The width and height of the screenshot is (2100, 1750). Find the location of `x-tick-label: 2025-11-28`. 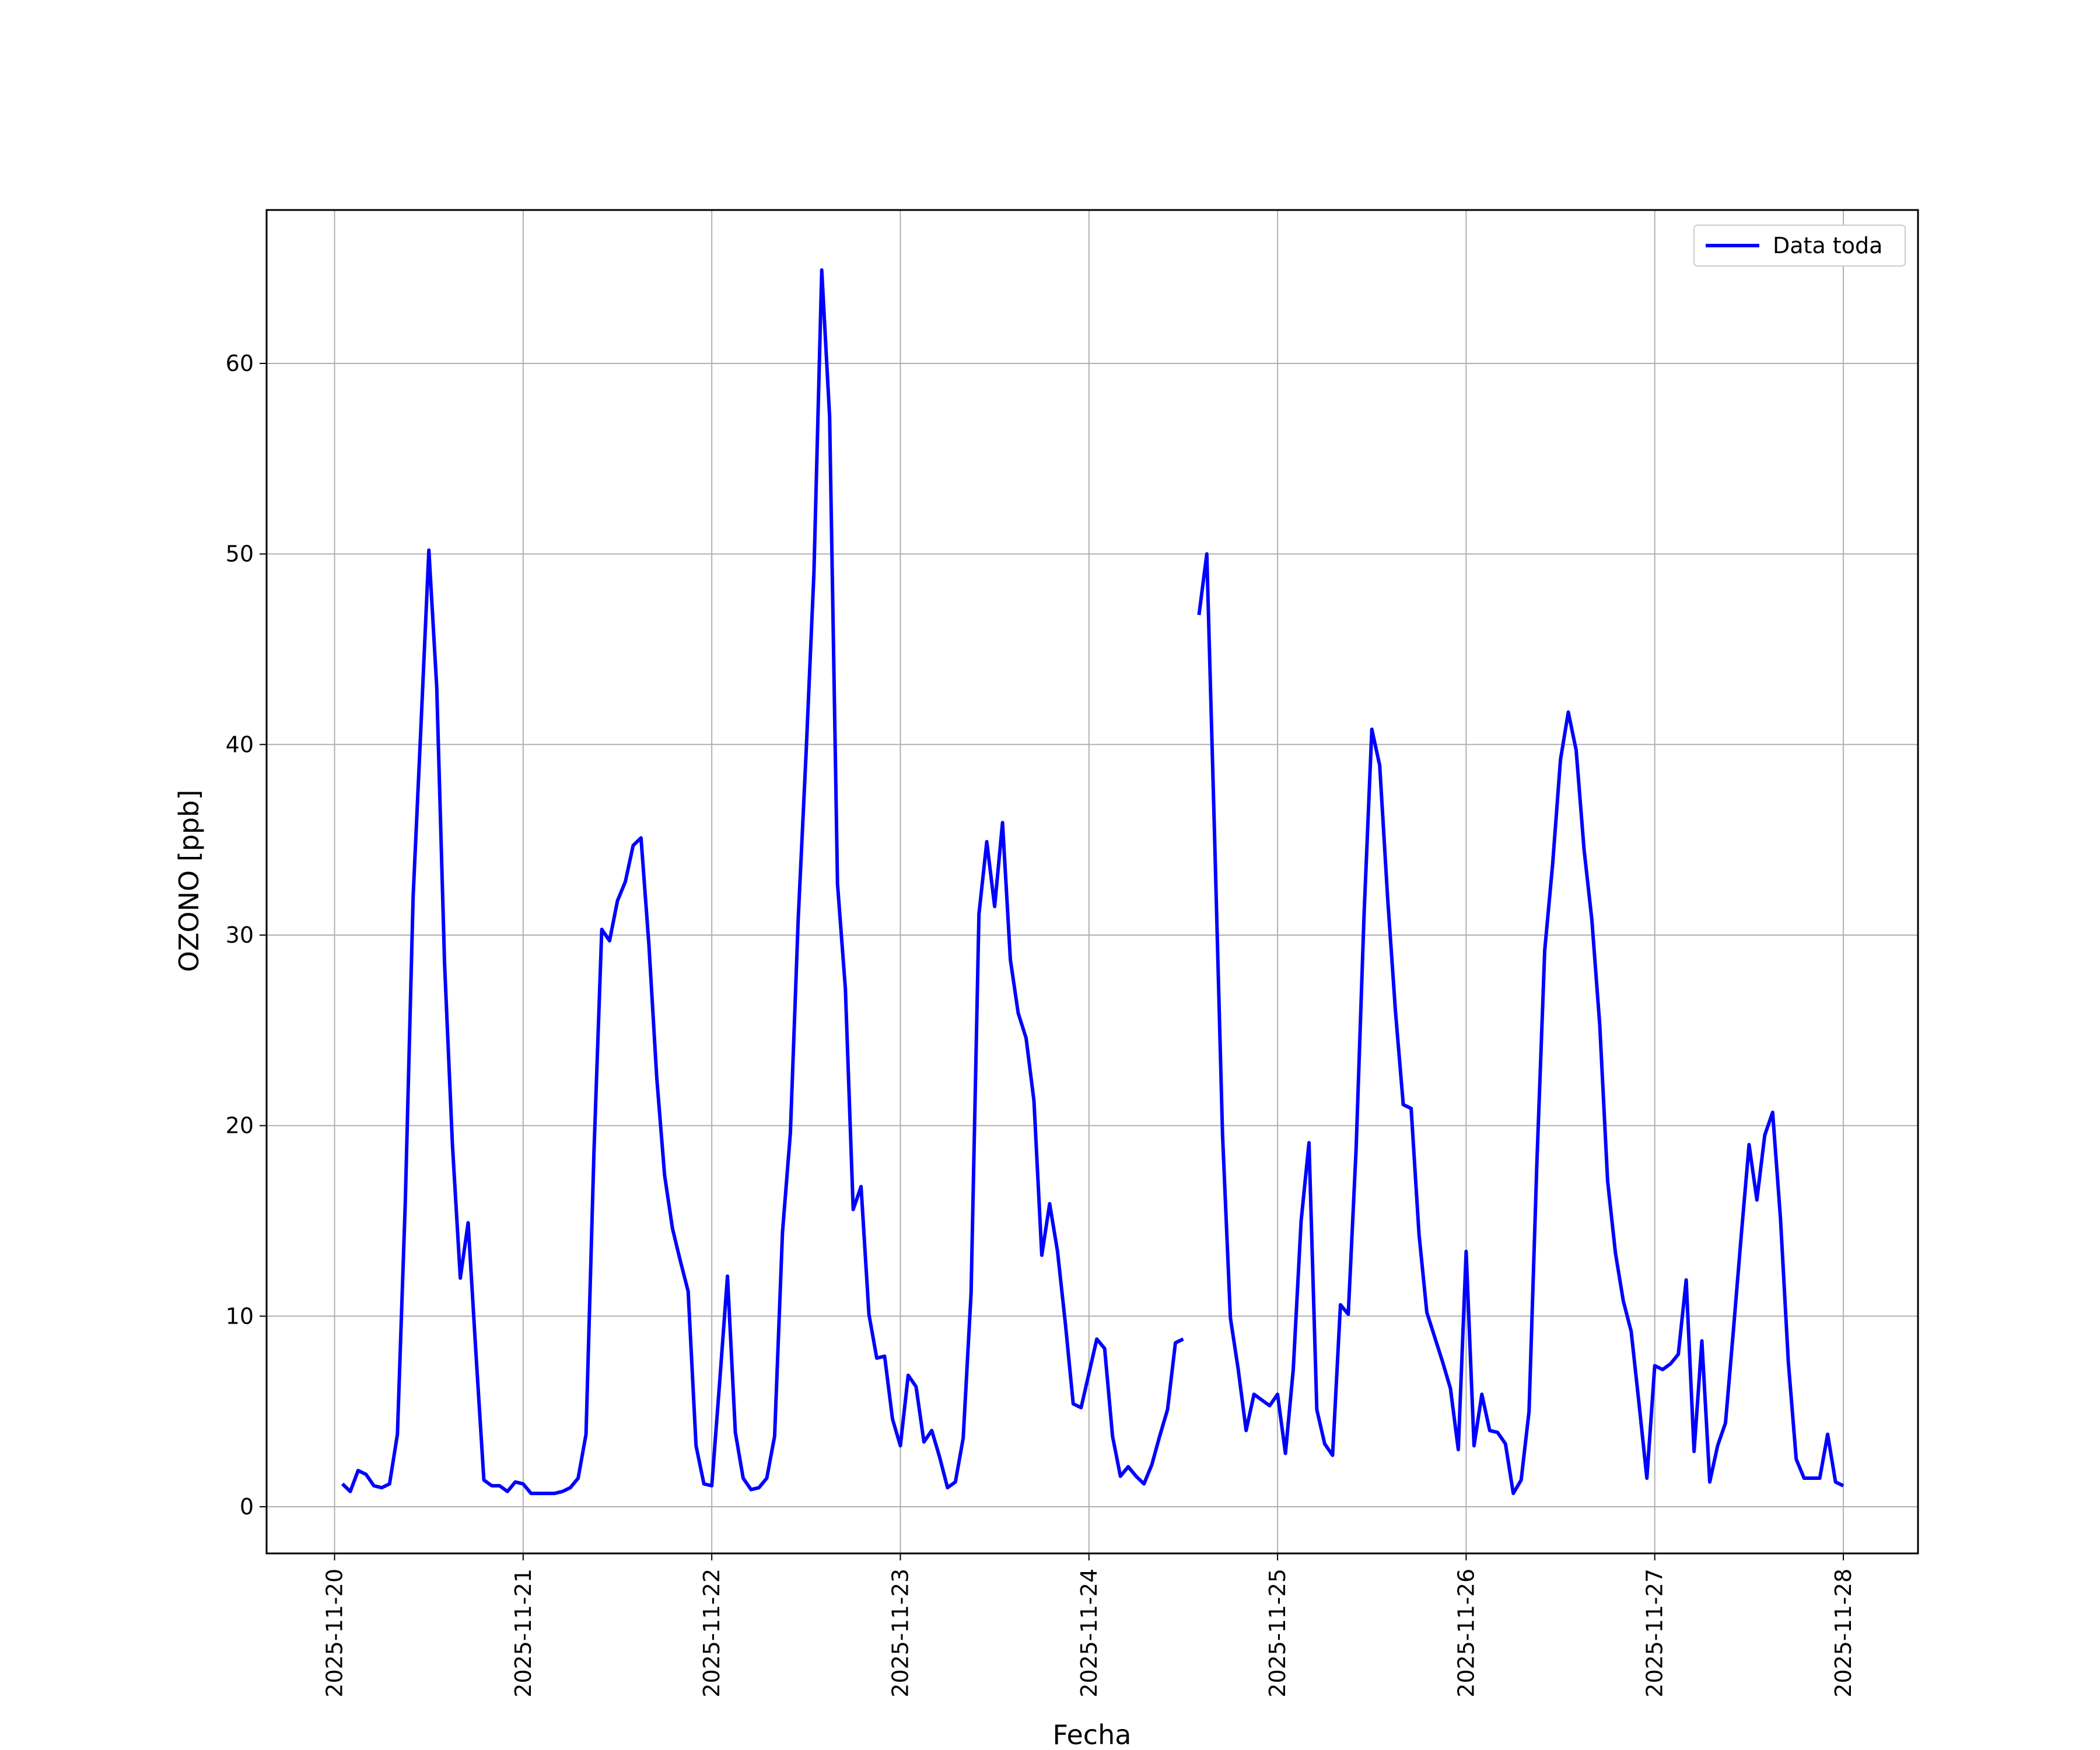

x-tick-label: 2025-11-28 is located at coordinates (1843, 1633).